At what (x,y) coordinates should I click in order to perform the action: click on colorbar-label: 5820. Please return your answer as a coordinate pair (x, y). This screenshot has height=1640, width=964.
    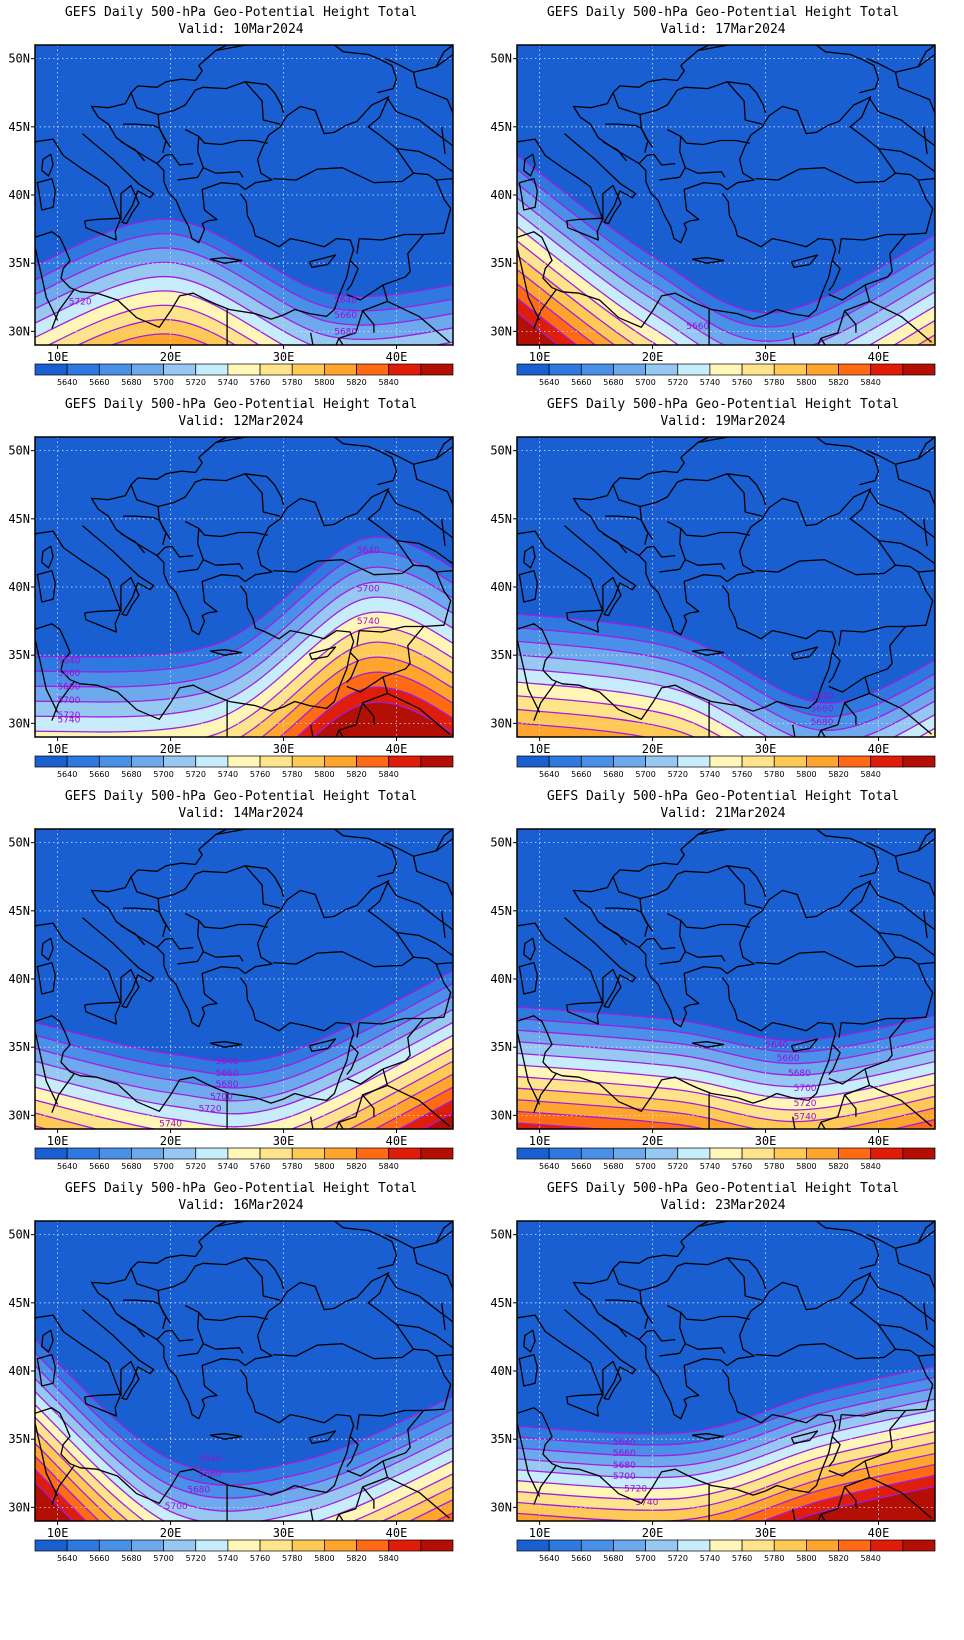
    Looking at the image, I should click on (838, 1166).